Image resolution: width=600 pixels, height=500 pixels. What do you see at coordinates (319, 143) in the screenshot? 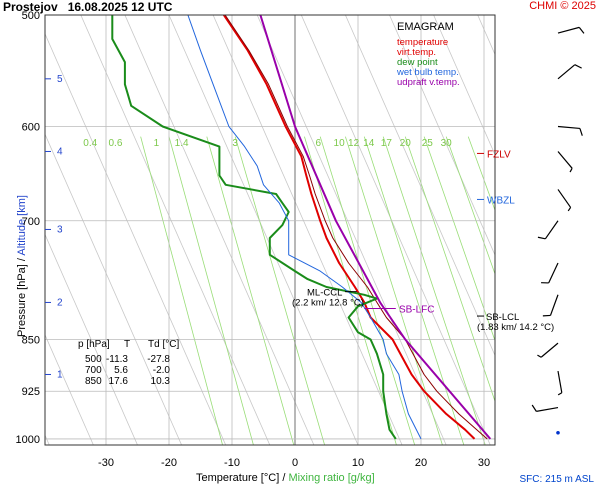
I see `mixing-ratio-label: 6` at bounding box center [319, 143].